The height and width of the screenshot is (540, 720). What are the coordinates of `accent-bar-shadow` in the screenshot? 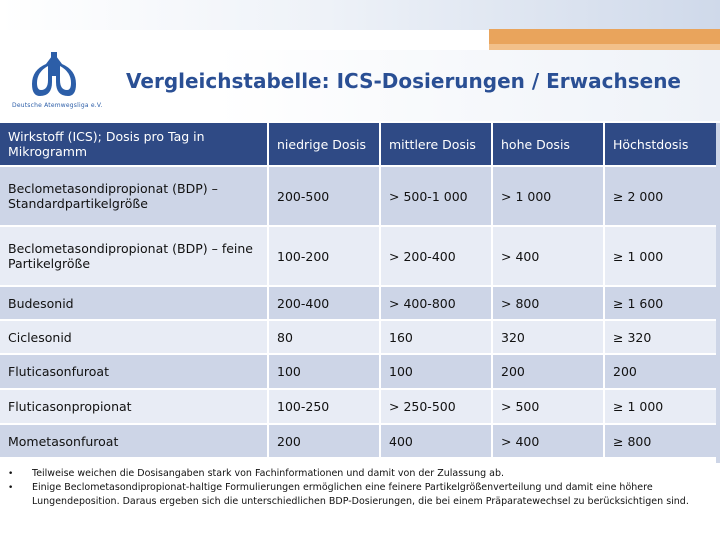 It's located at (604, 47).